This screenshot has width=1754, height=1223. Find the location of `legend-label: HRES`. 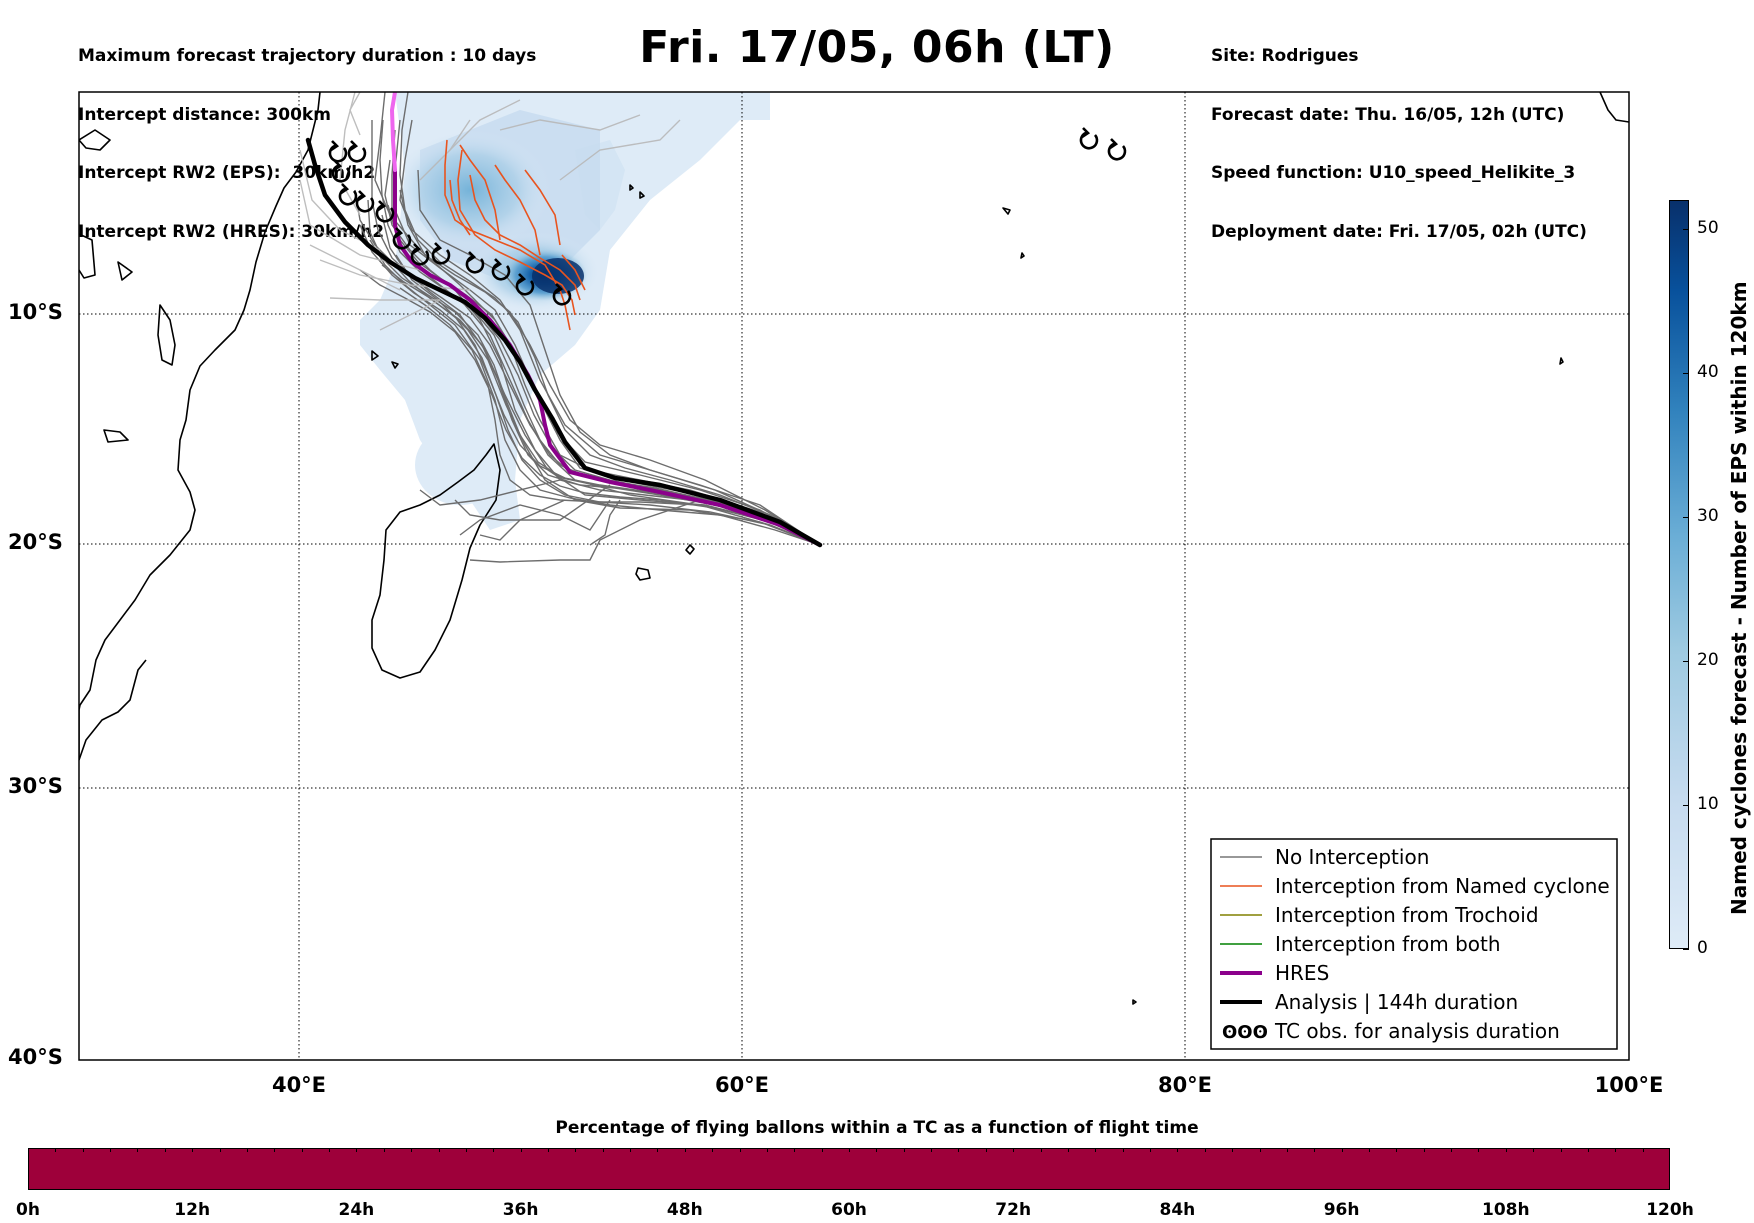

legend-label: HRES is located at coordinates (1302, 973).